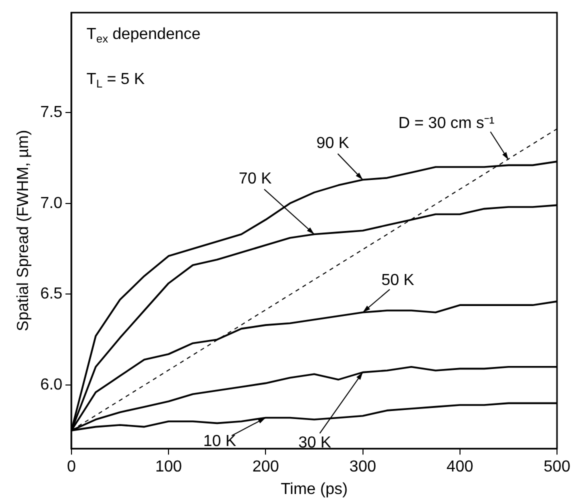  I want to click on x-axis-title: Time (ps), so click(314, 489).